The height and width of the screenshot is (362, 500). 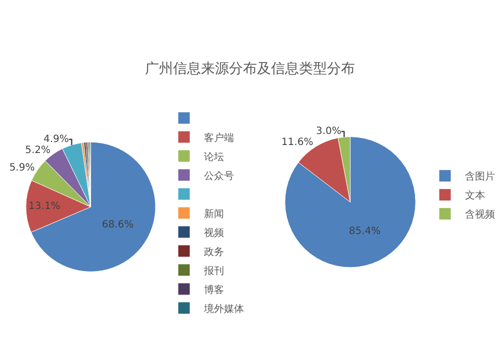 What do you see at coordinates (214, 290) in the screenshot?
I see `legend-label: 博客` at bounding box center [214, 290].